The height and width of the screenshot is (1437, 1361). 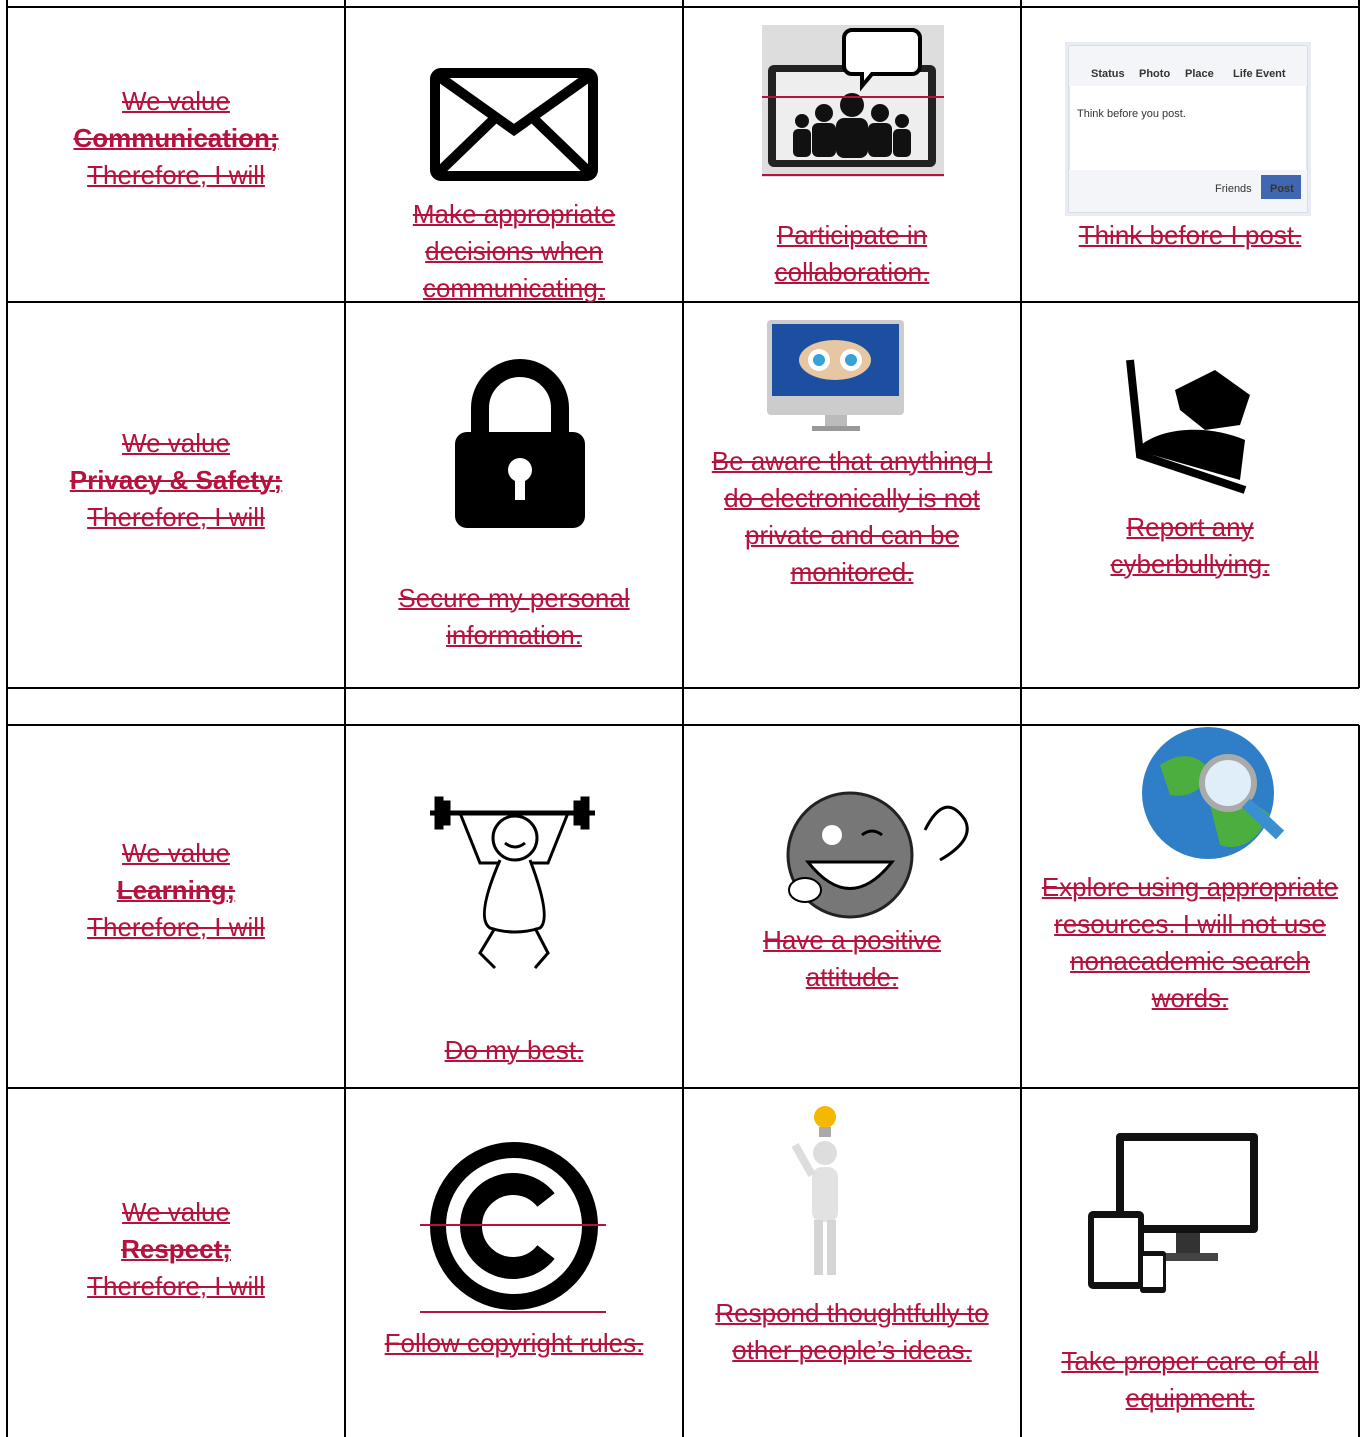 I want to click on value-name: Learning;, so click(x=176, y=890).